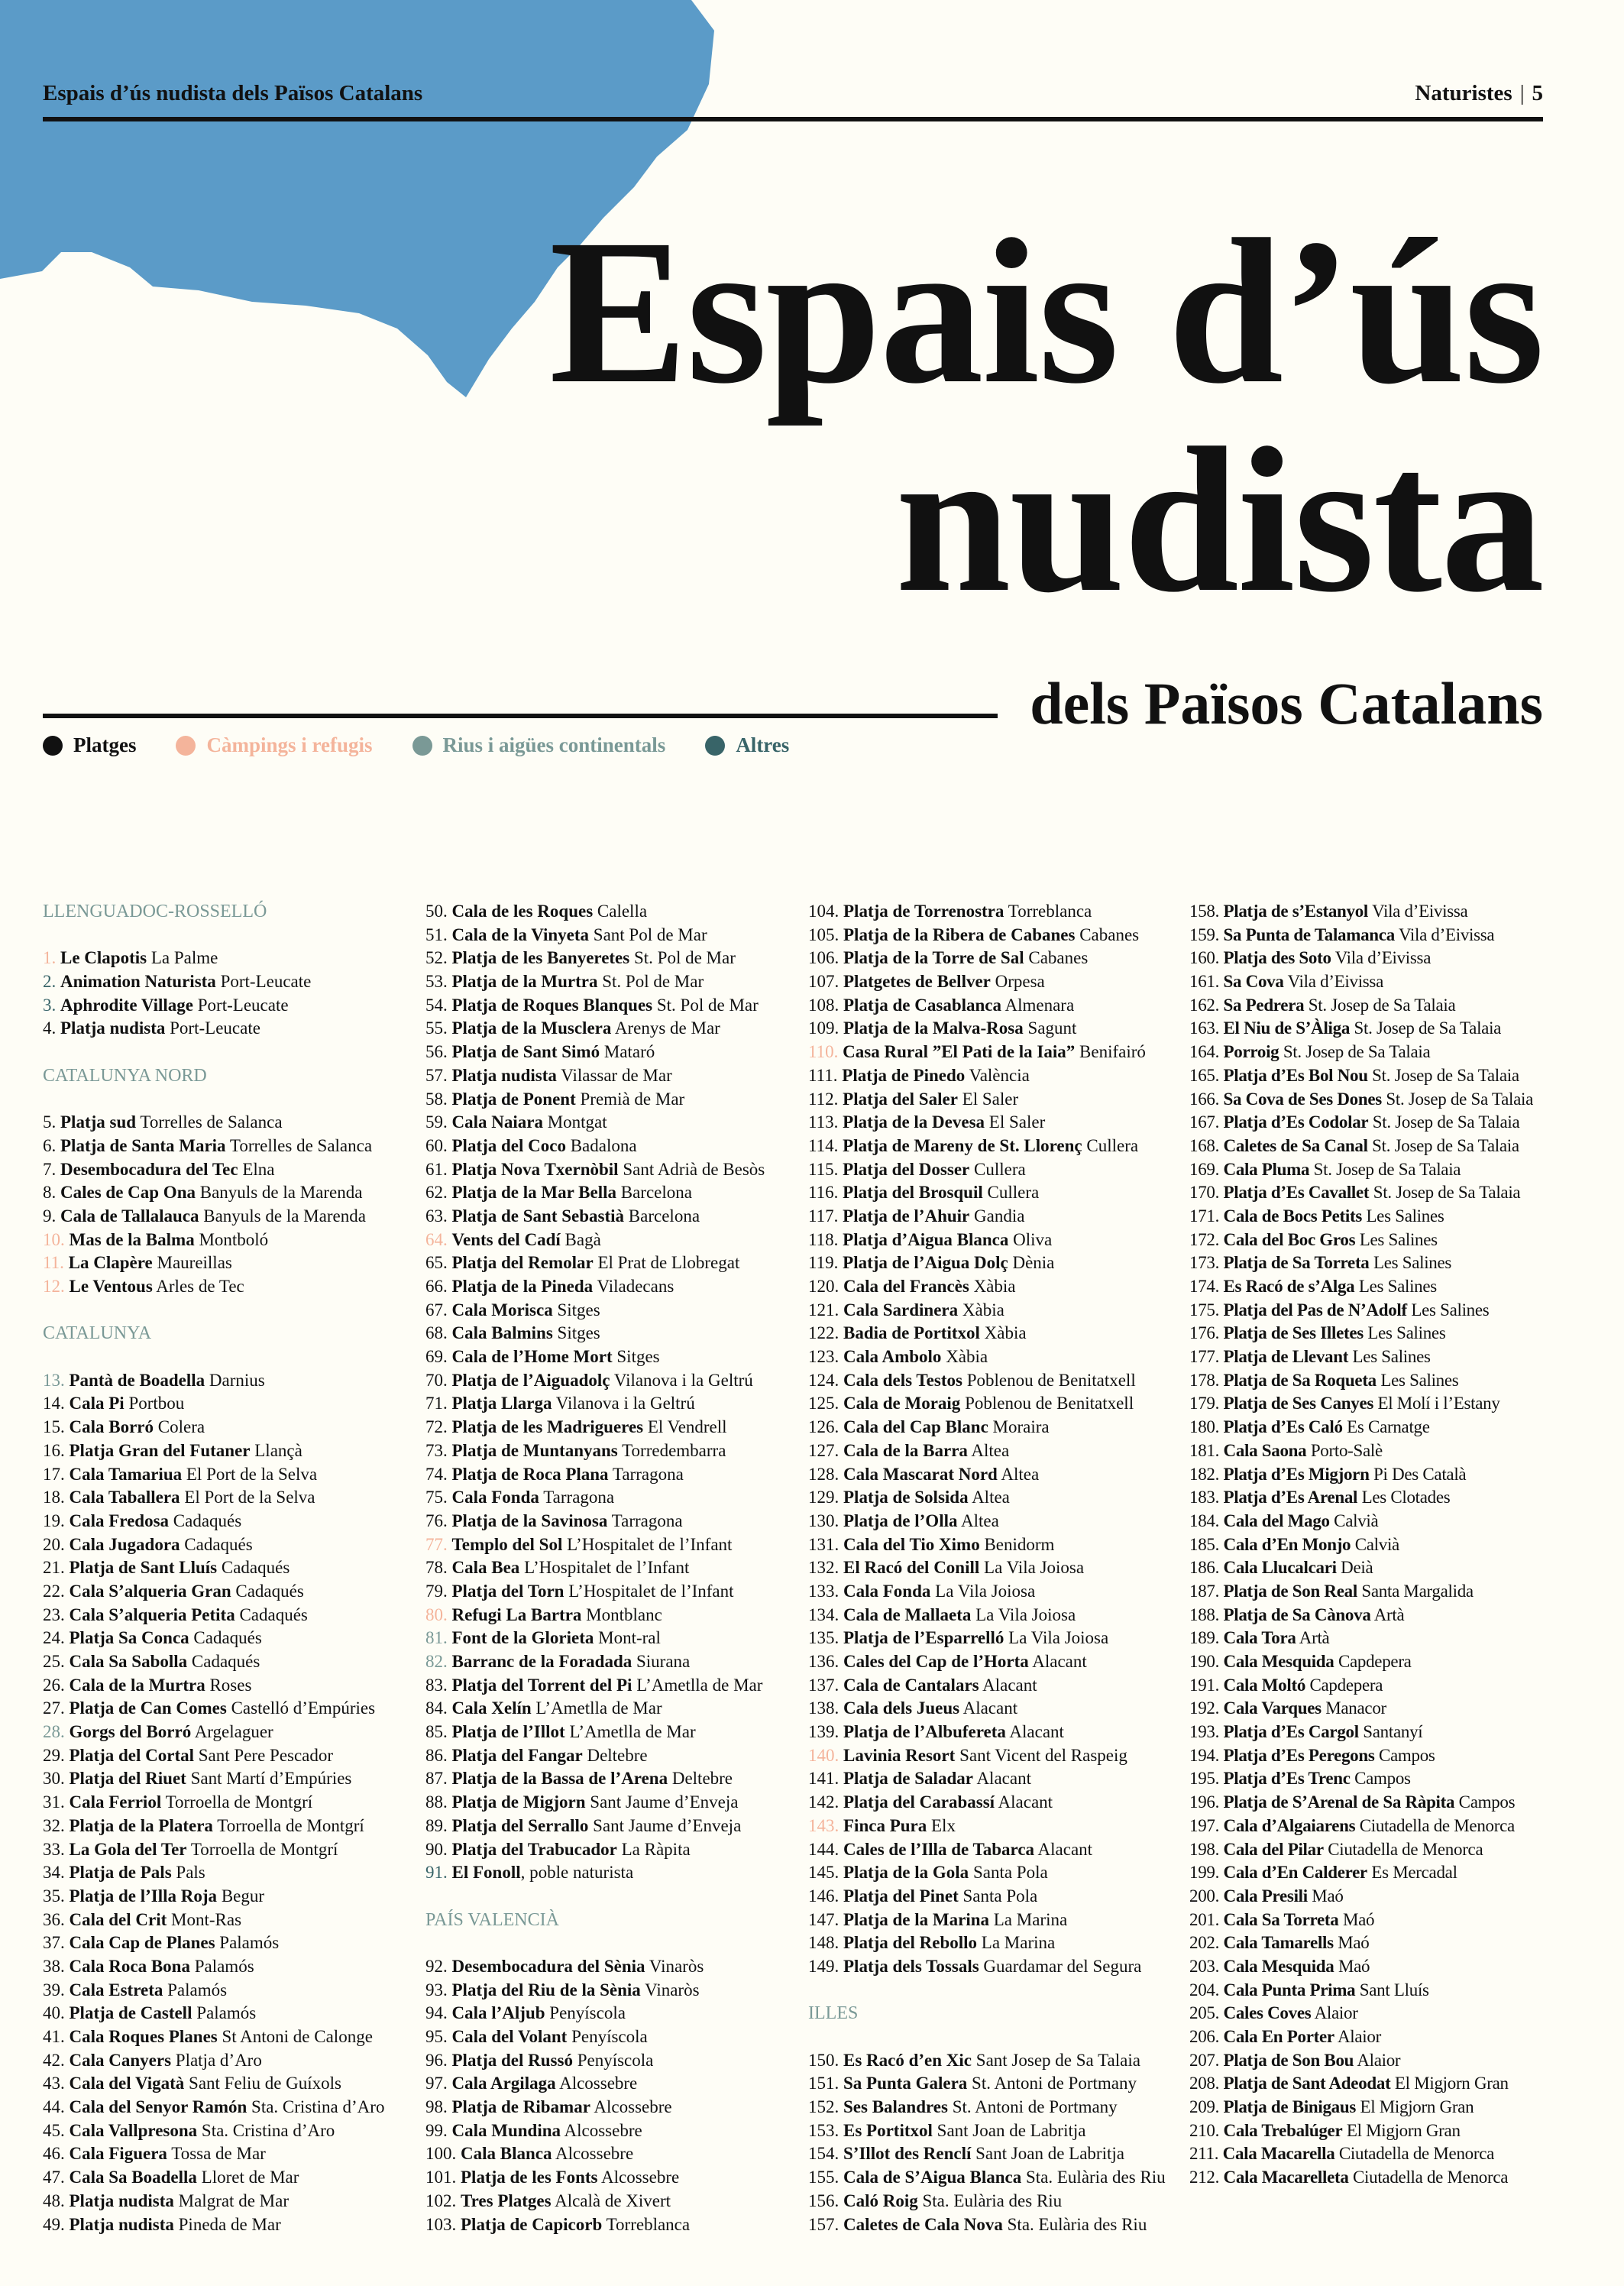 The height and width of the screenshot is (2286, 1624). Describe the element at coordinates (97, 1333) in the screenshot. I see `region-heading: CATALUNYA` at that location.